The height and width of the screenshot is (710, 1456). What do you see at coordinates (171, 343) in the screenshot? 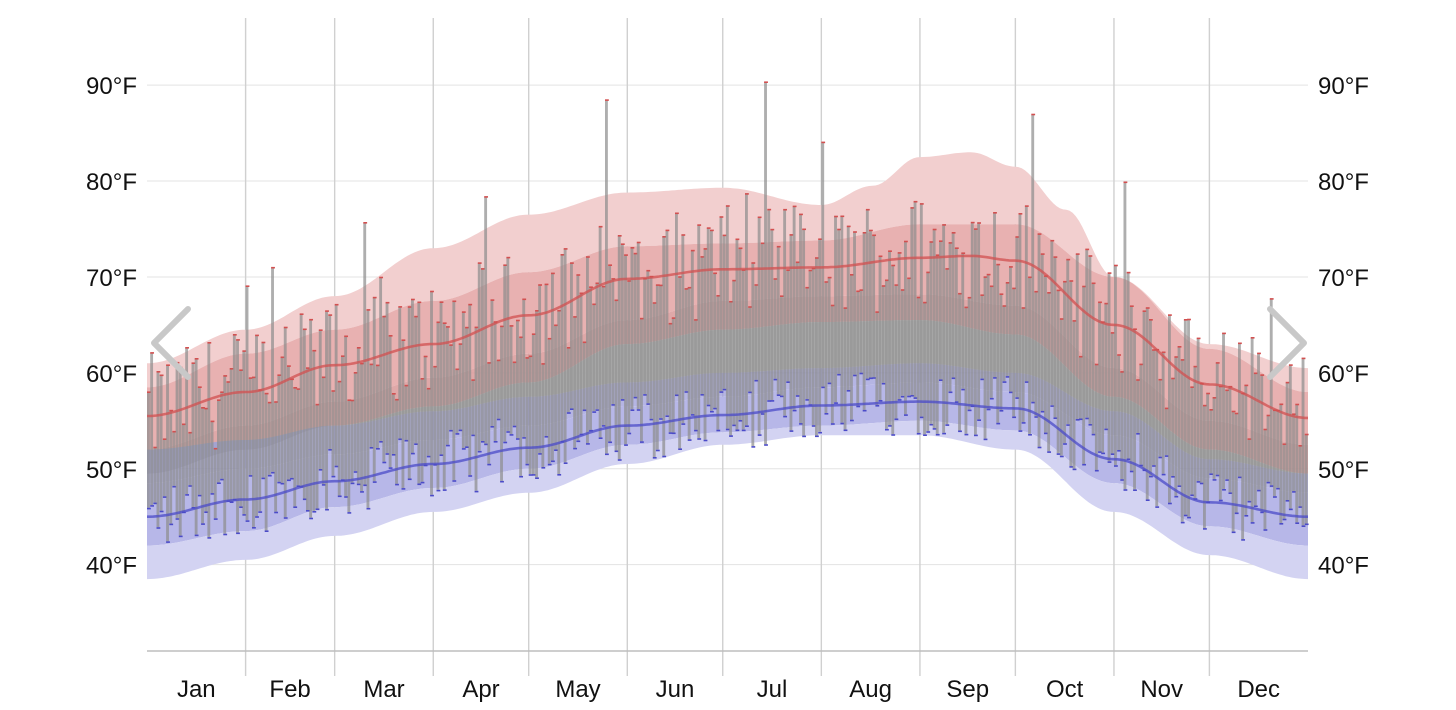
I see `previous-button` at bounding box center [171, 343].